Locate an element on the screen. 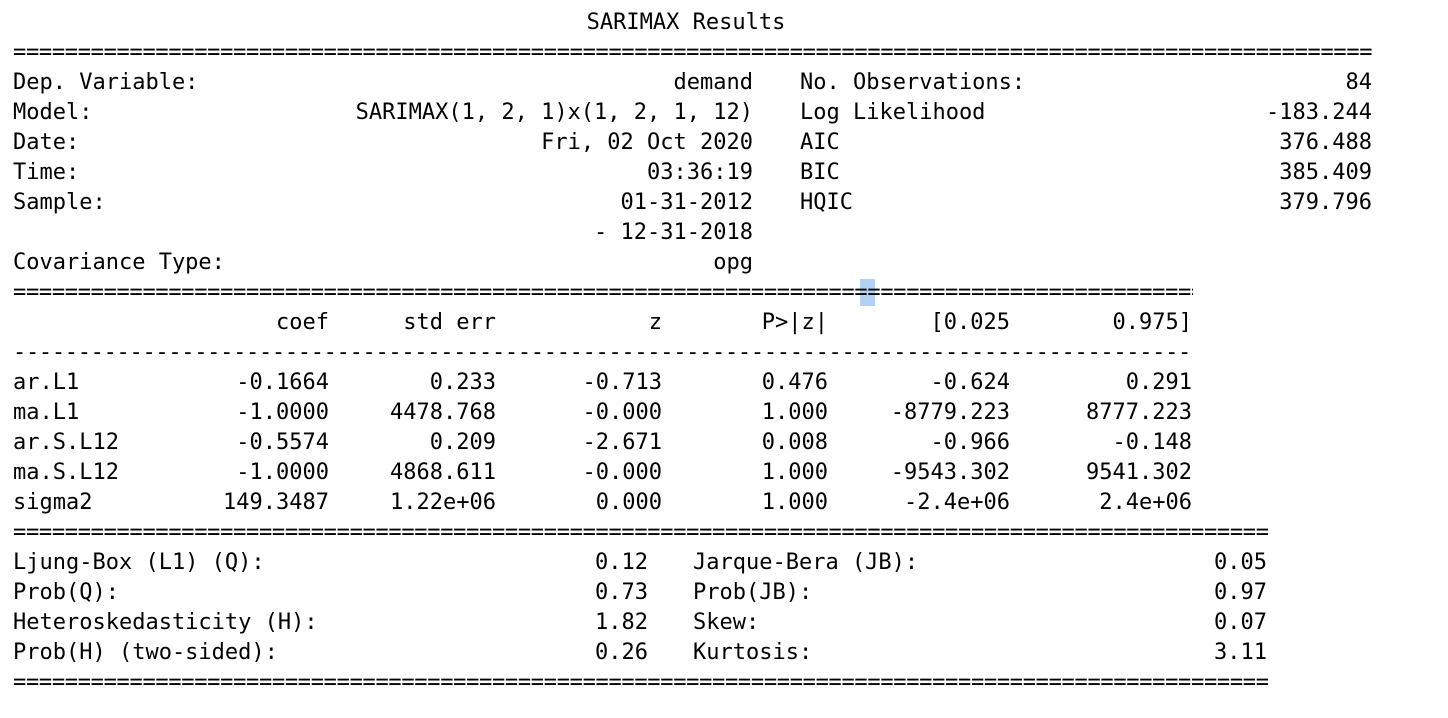 The image size is (1448, 718). header-value-aic: 376.488 is located at coordinates (1325, 142).